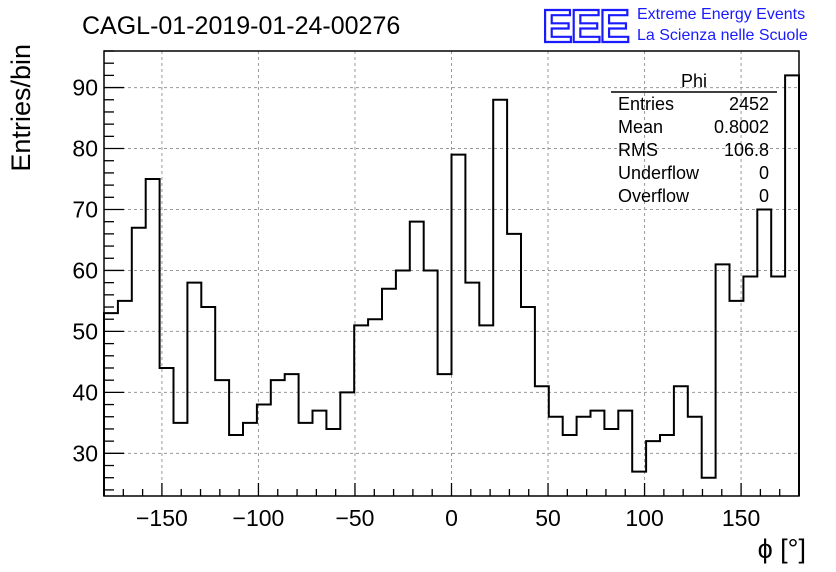 The image size is (836, 572). I want to click on stats-value-underflow: 0, so click(764, 173).